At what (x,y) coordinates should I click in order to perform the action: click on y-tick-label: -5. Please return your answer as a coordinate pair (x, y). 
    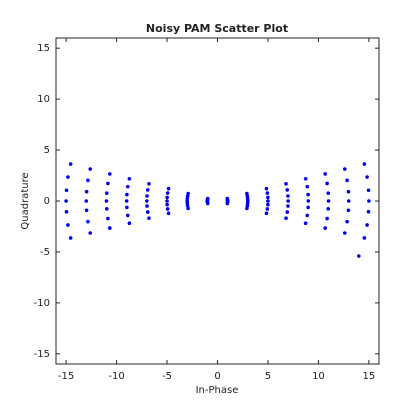
    Looking at the image, I should click on (45, 252).